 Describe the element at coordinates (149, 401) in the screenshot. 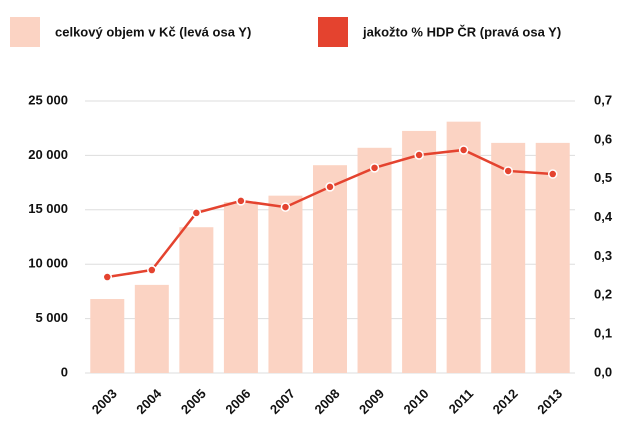

I see `x-tick-label: 2004` at that location.